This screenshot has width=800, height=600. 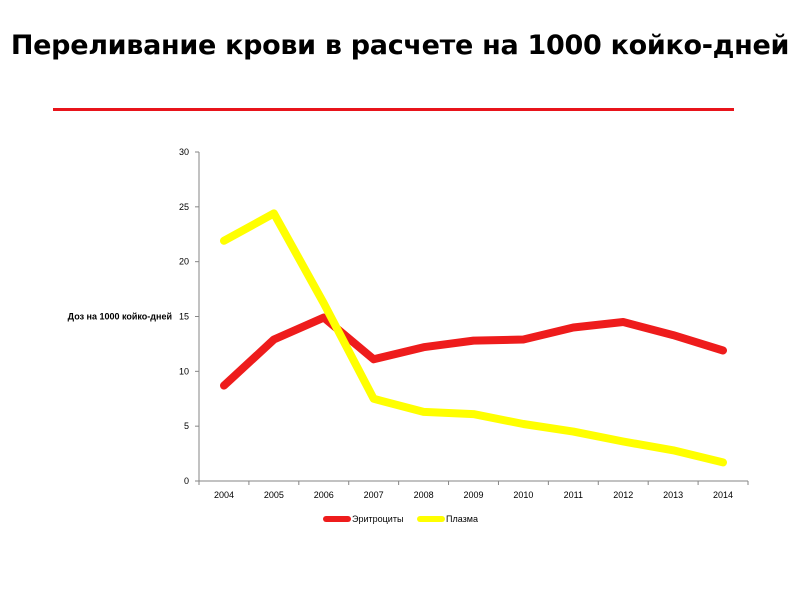 I want to click on y-tick-label: 10, so click(x=184, y=371).